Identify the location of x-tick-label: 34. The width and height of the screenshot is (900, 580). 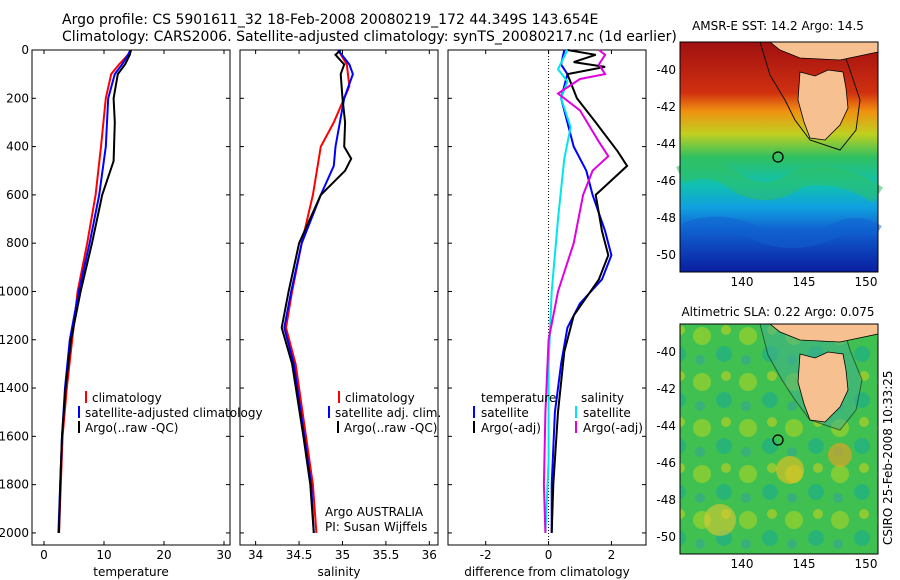
(255, 555).